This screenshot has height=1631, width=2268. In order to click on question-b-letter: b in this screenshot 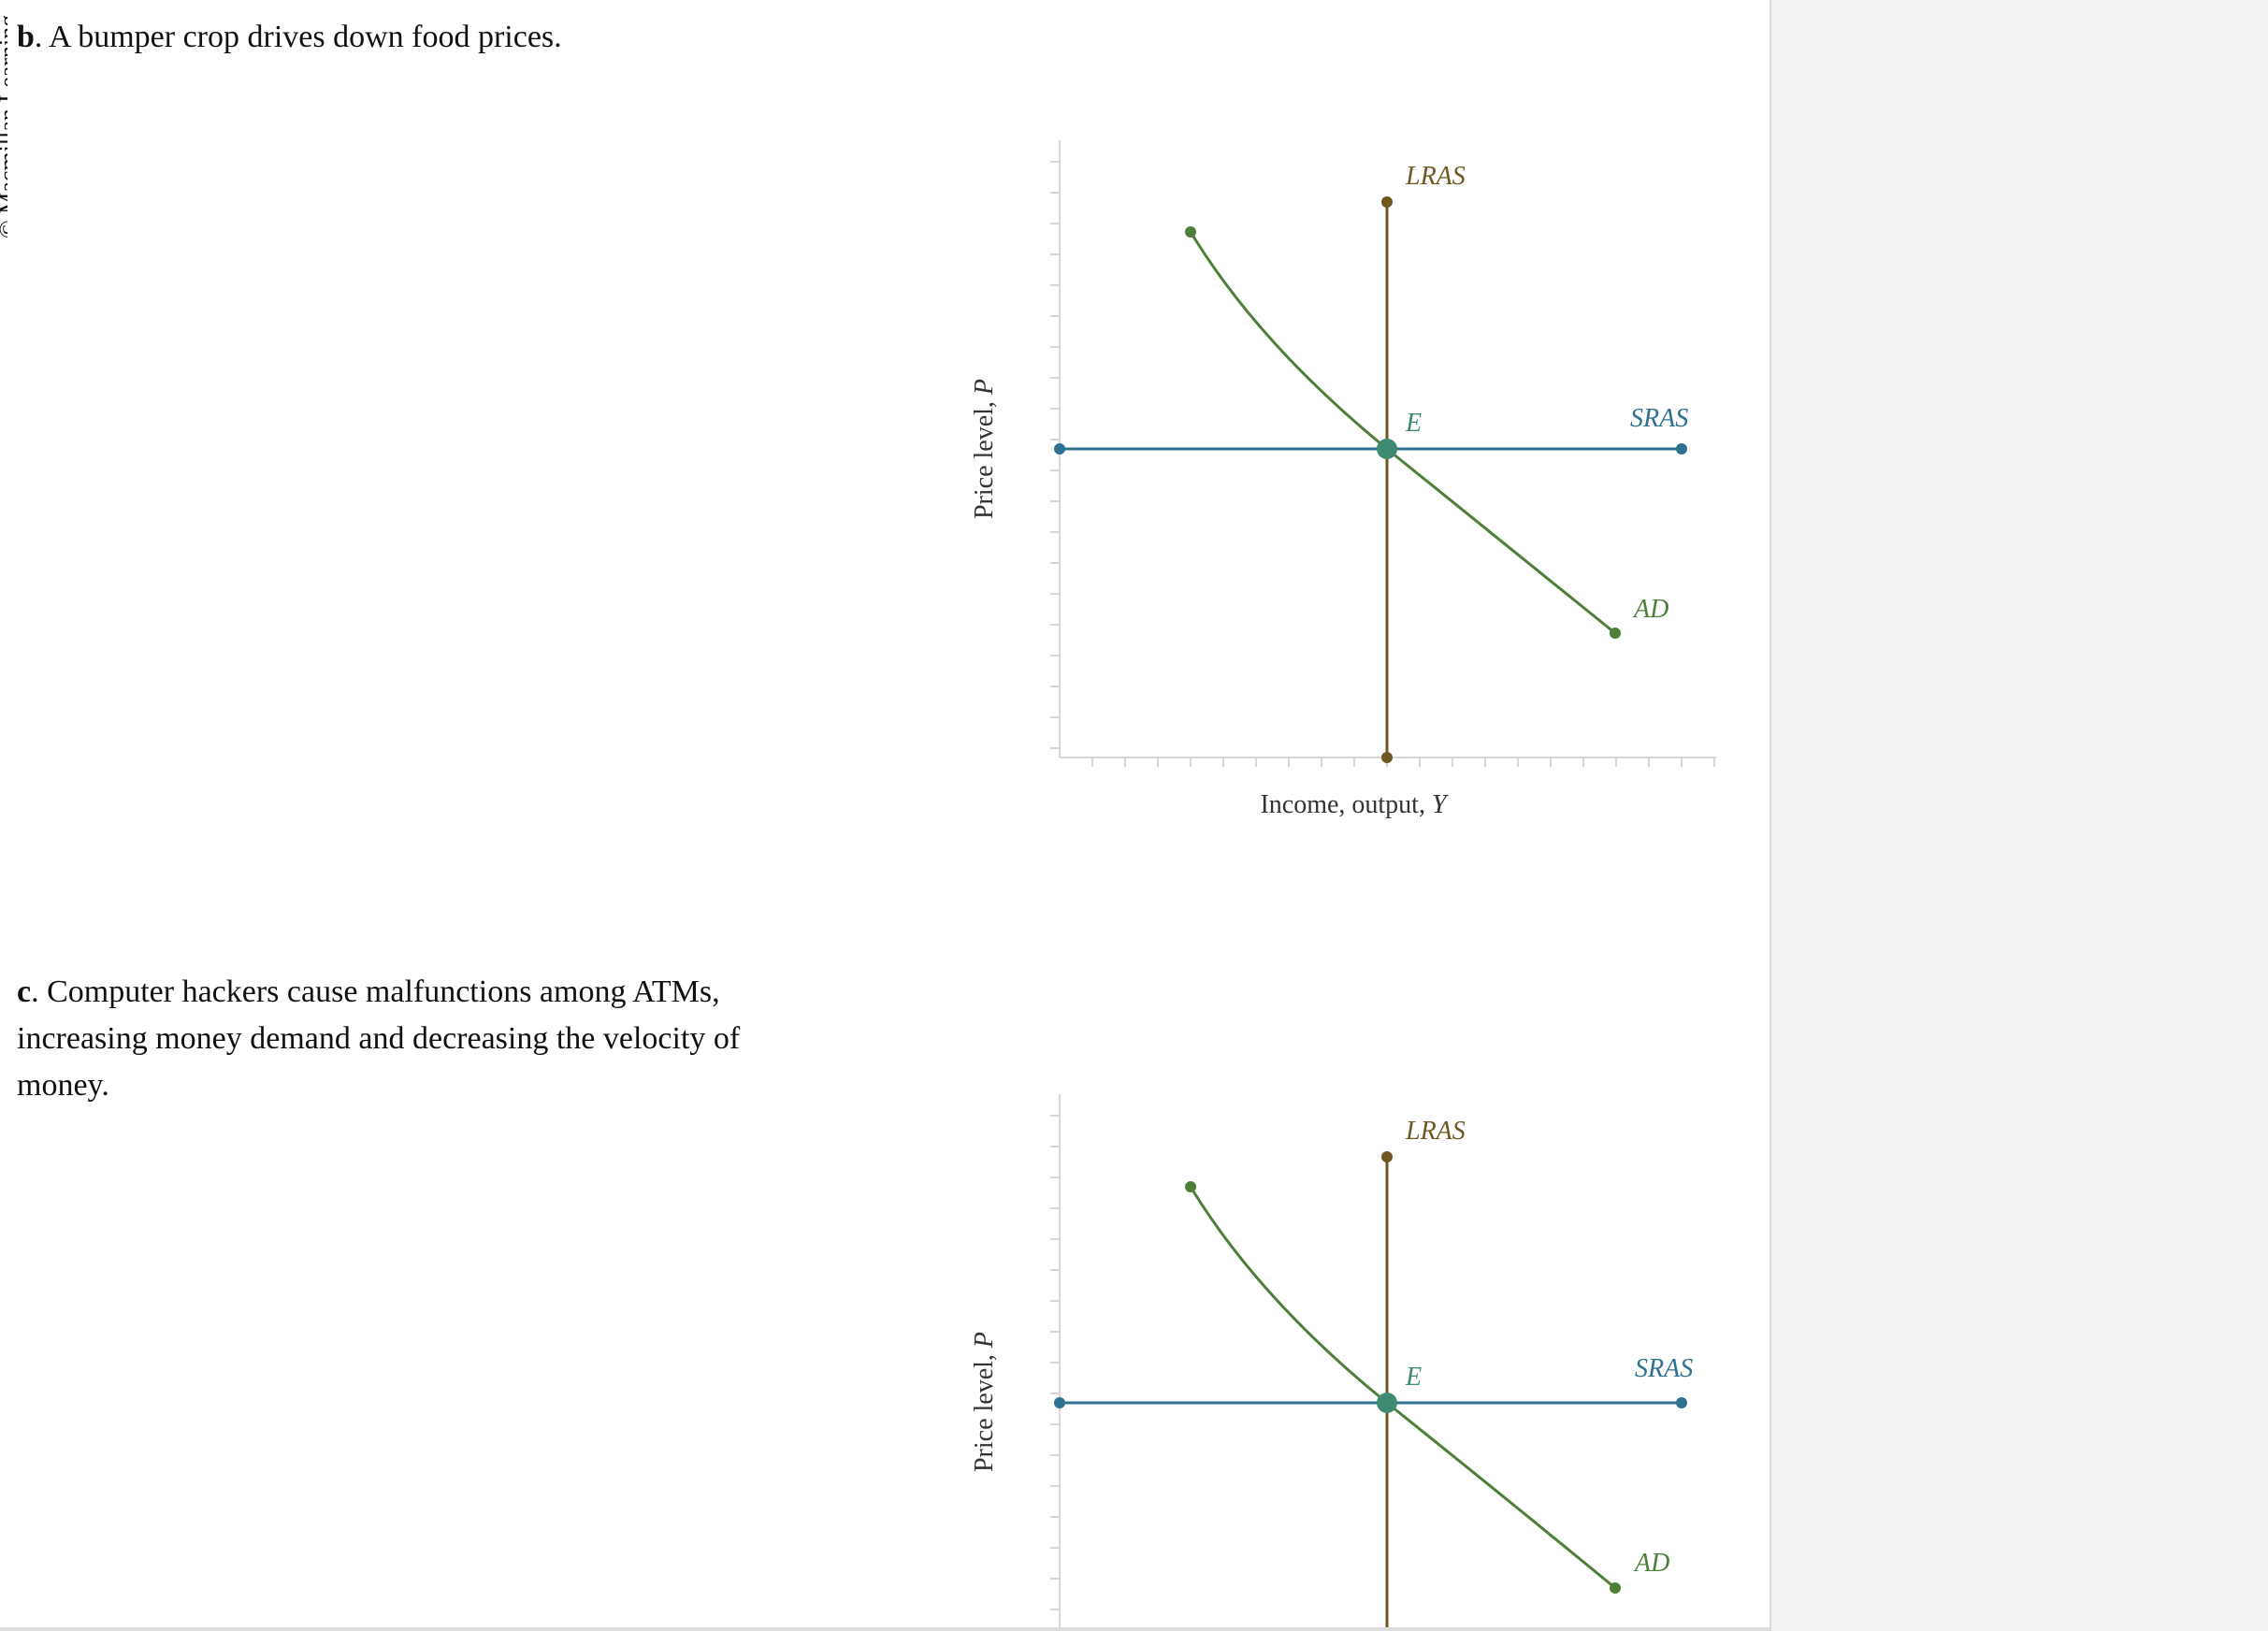, I will do `click(26, 37)`.